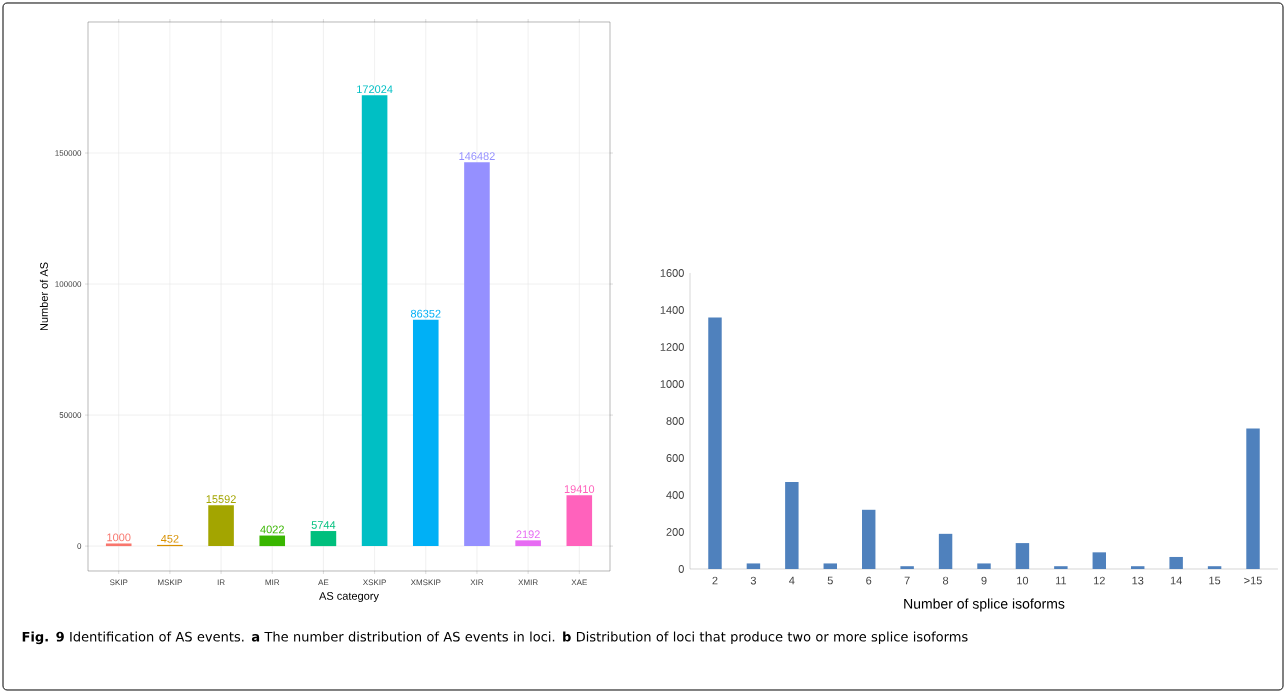 This screenshot has height=693, width=1286. I want to click on x-tick-label: 2, so click(715, 580).